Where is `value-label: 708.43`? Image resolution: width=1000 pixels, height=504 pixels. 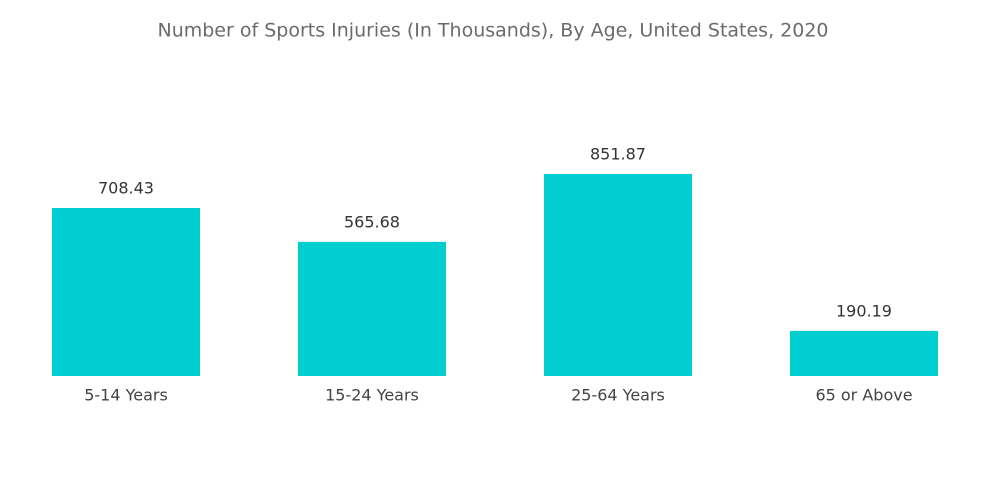
value-label: 708.43 is located at coordinates (126, 188).